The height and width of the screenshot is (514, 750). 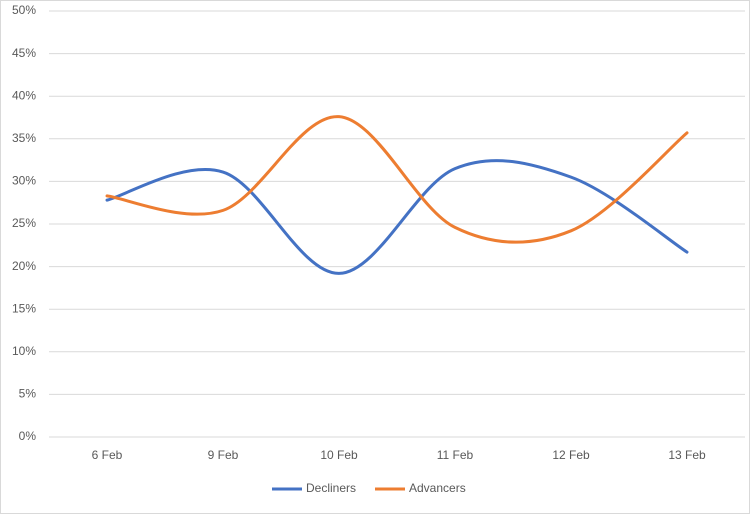 What do you see at coordinates (24, 138) in the screenshot?
I see `y-tick-label: 35%` at bounding box center [24, 138].